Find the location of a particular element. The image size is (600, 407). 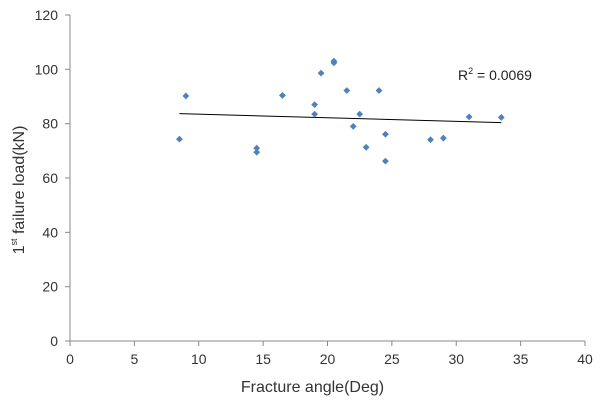

r-squared-label: R2 = 0.0069 is located at coordinates (495, 74).